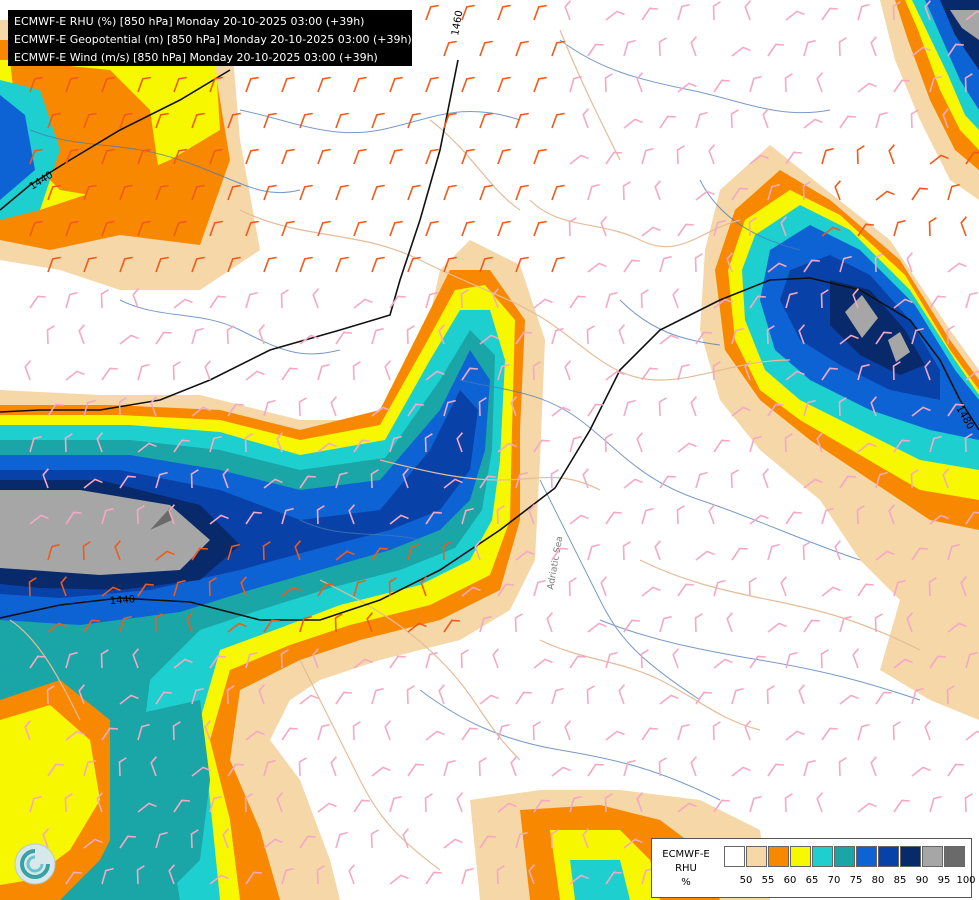 The height and width of the screenshot is (900, 979). What do you see at coordinates (856, 880) in the screenshot?
I see `legend-tick-label: 75` at bounding box center [856, 880].